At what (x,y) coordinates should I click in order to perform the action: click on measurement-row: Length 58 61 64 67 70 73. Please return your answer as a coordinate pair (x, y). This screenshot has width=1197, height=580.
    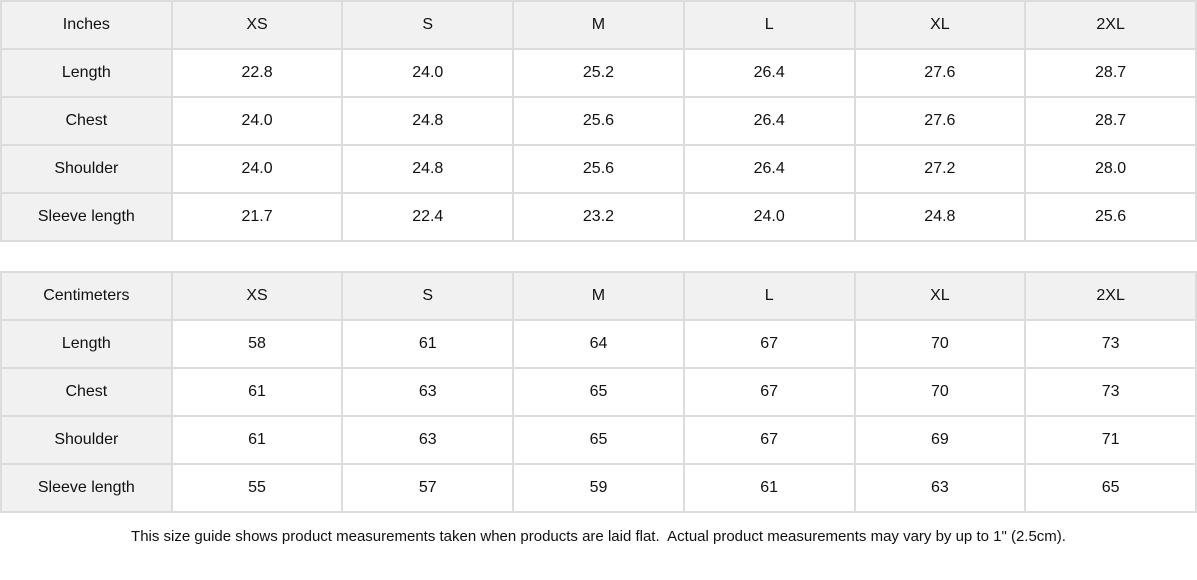
    Looking at the image, I should click on (598, 344).